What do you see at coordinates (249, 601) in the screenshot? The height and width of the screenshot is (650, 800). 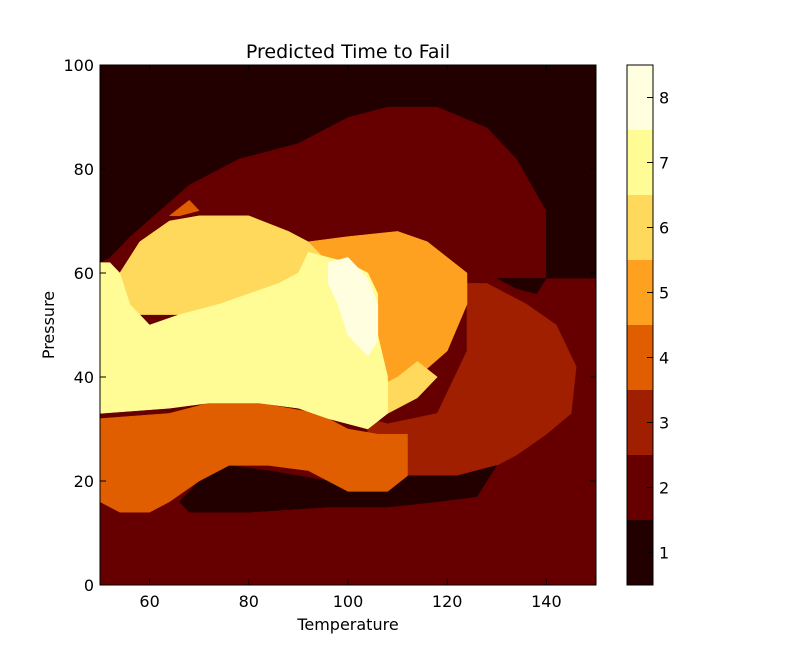 I see `x-tick-label: 80` at bounding box center [249, 601].